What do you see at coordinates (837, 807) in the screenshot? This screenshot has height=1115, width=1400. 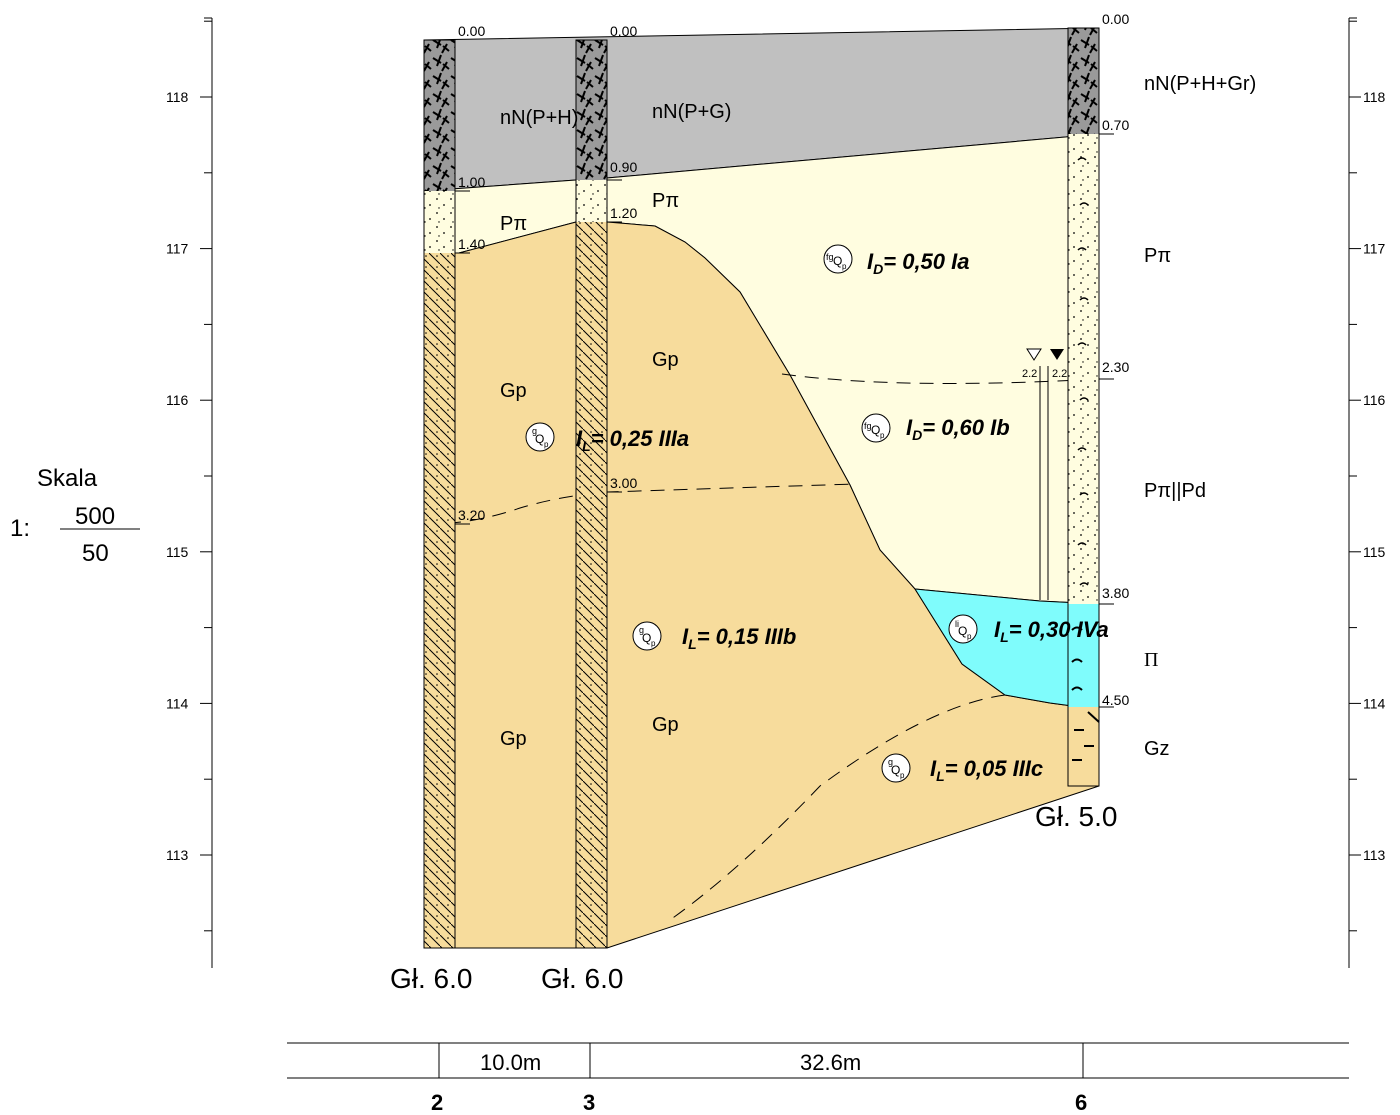 I see `boundary-IIIb-IIIc` at bounding box center [837, 807].